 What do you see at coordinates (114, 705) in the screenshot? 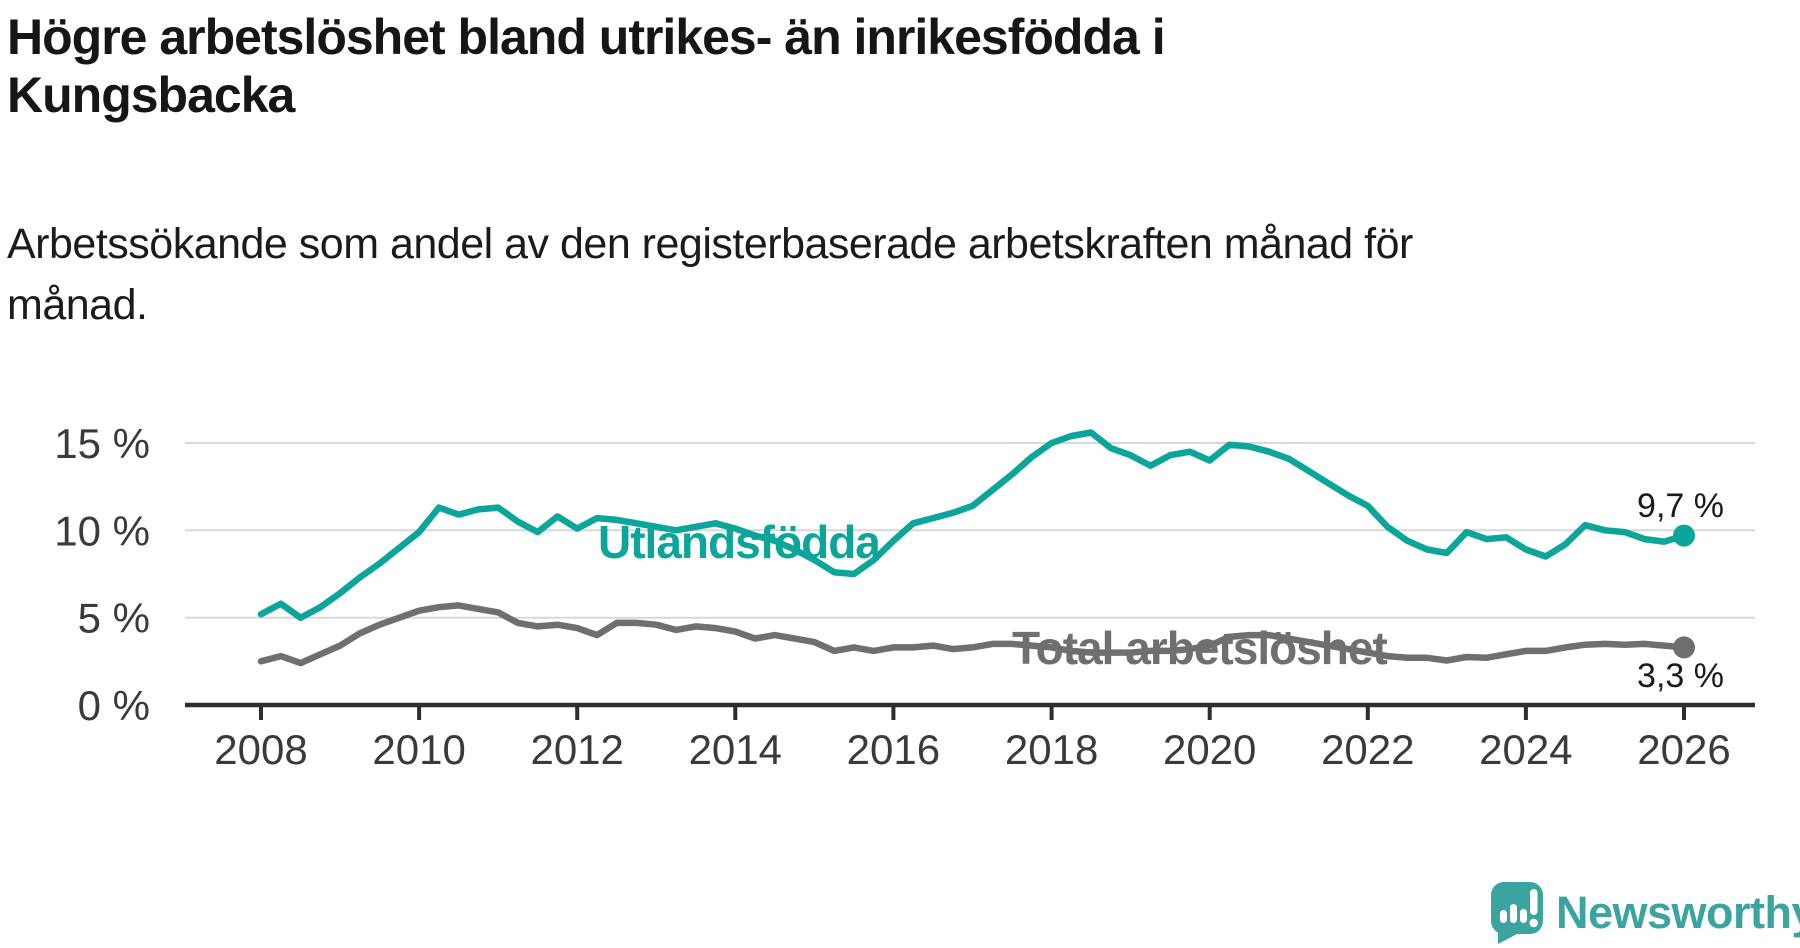
I see `y-tick-label-0: 0 %` at bounding box center [114, 705].